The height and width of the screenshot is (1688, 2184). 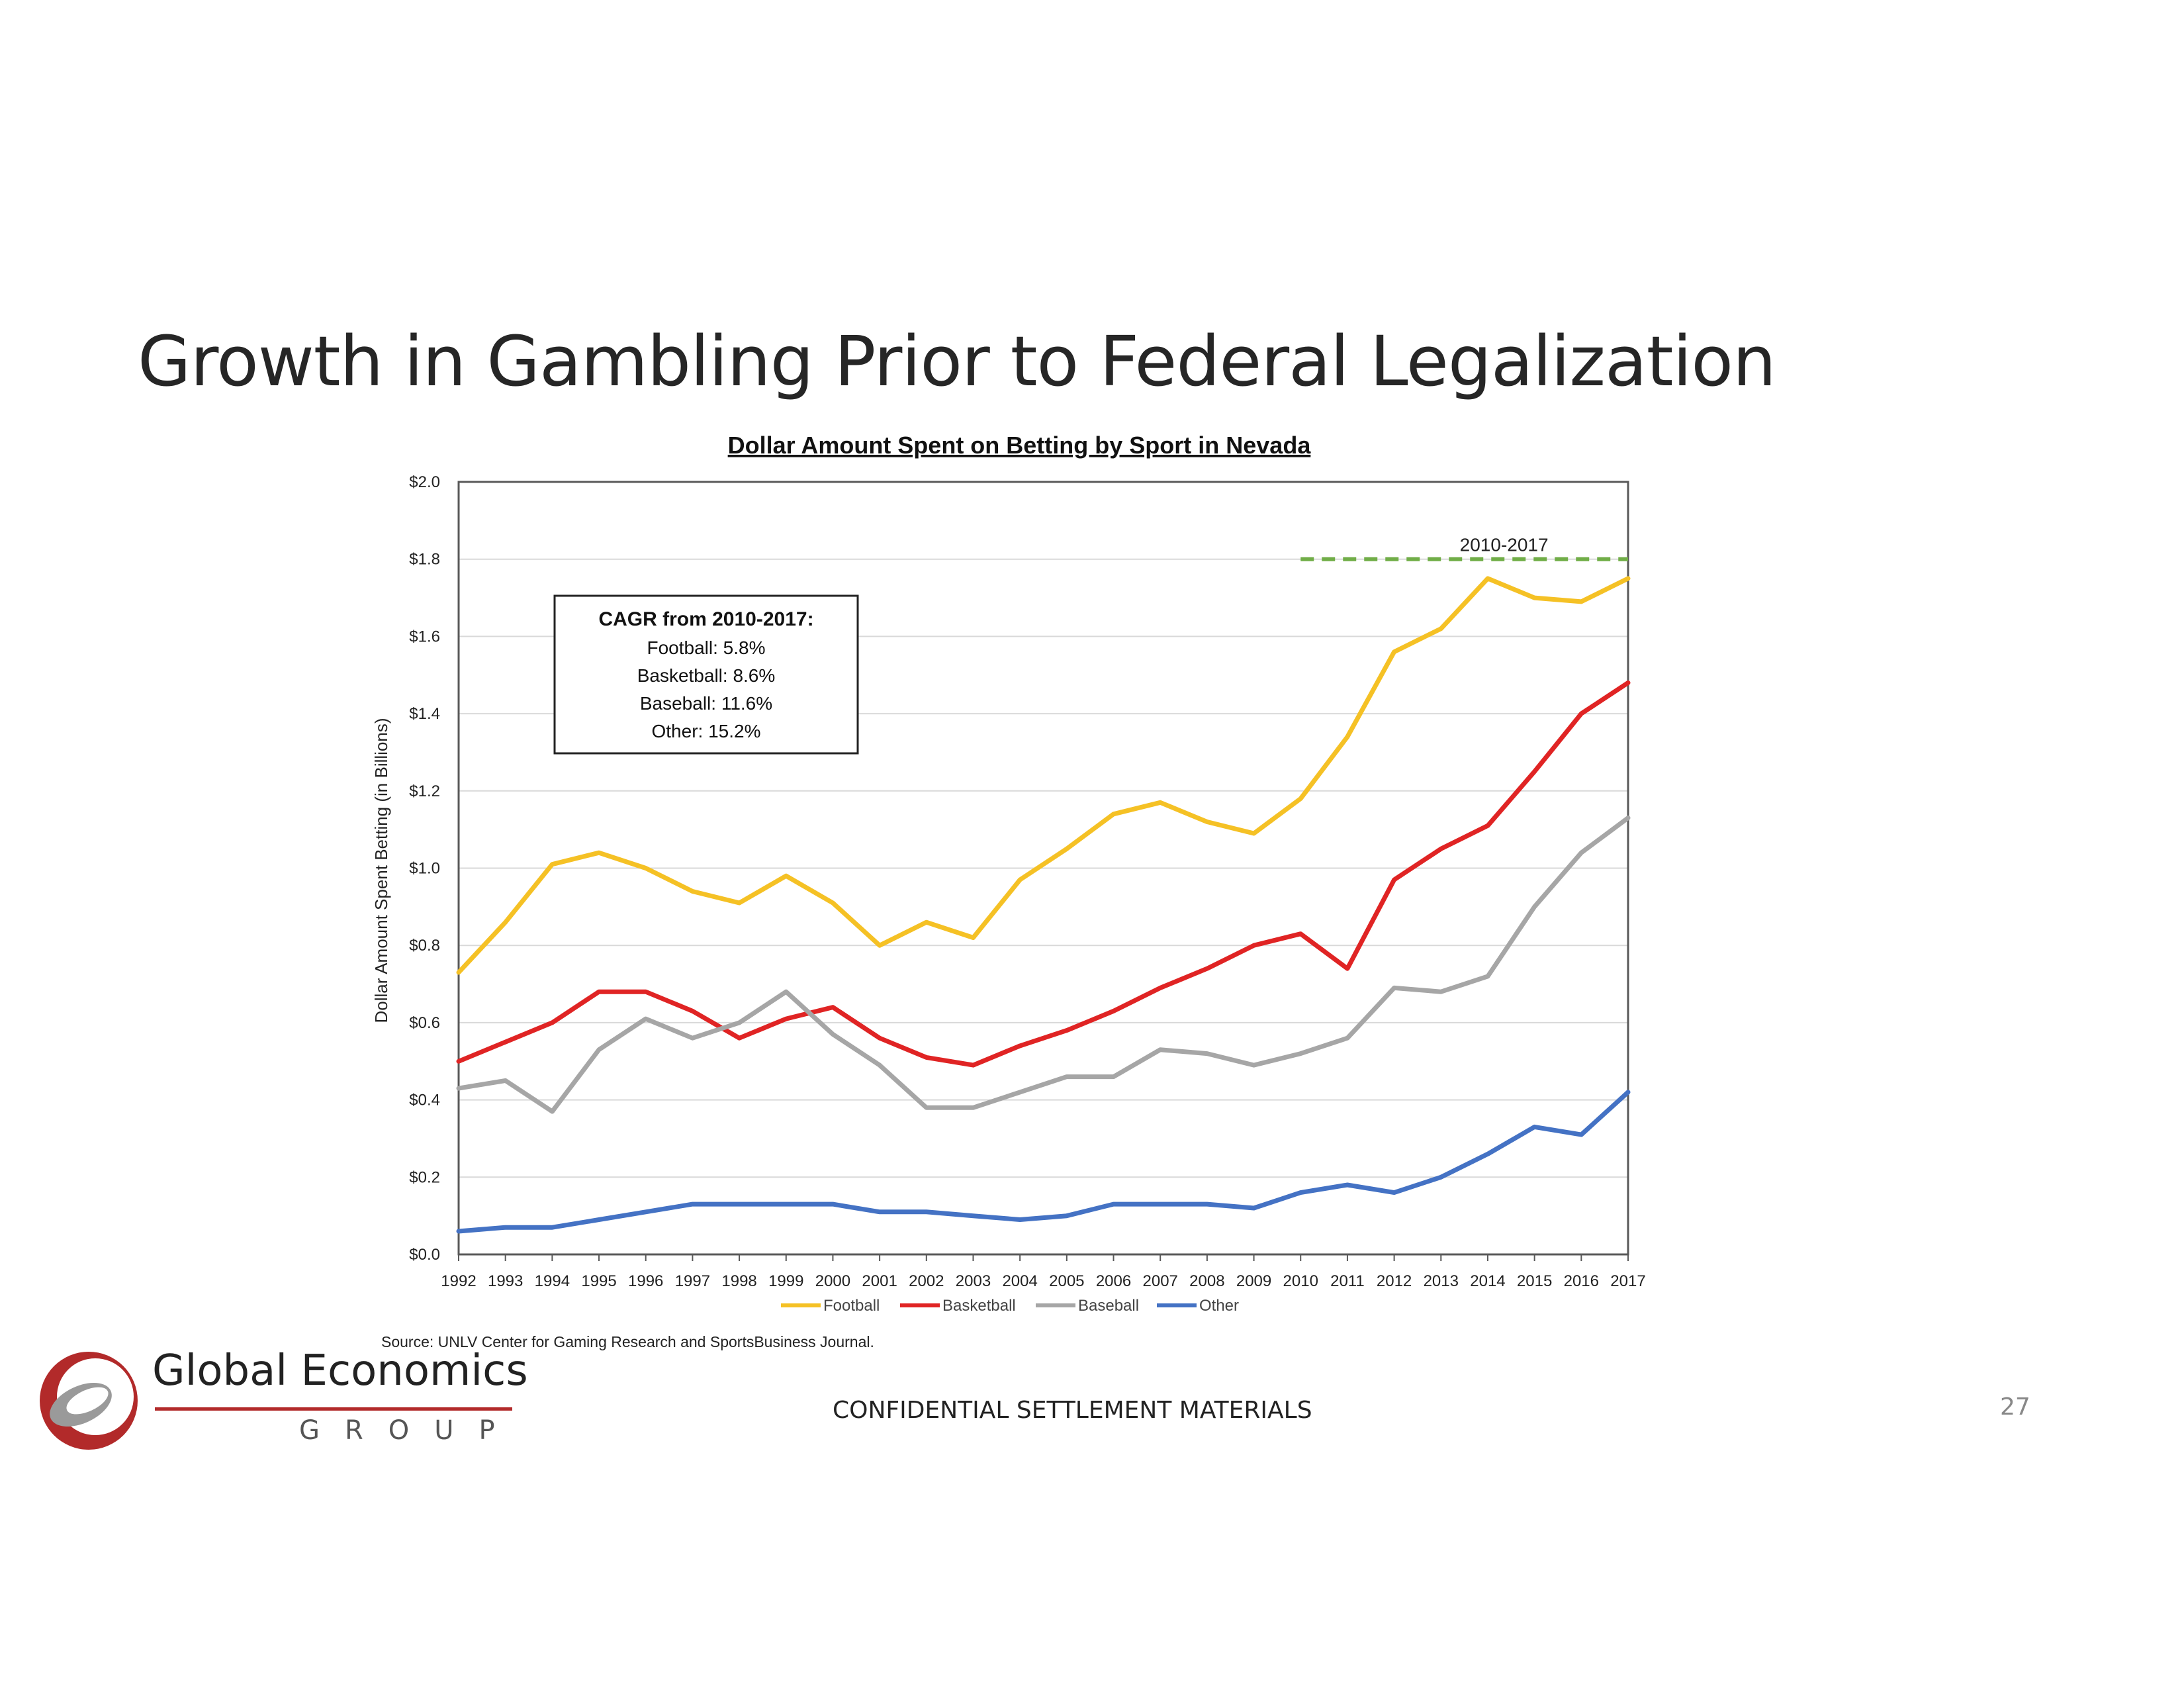 What do you see at coordinates (926, 1281) in the screenshot?
I see `x-tick-label: 2002` at bounding box center [926, 1281].